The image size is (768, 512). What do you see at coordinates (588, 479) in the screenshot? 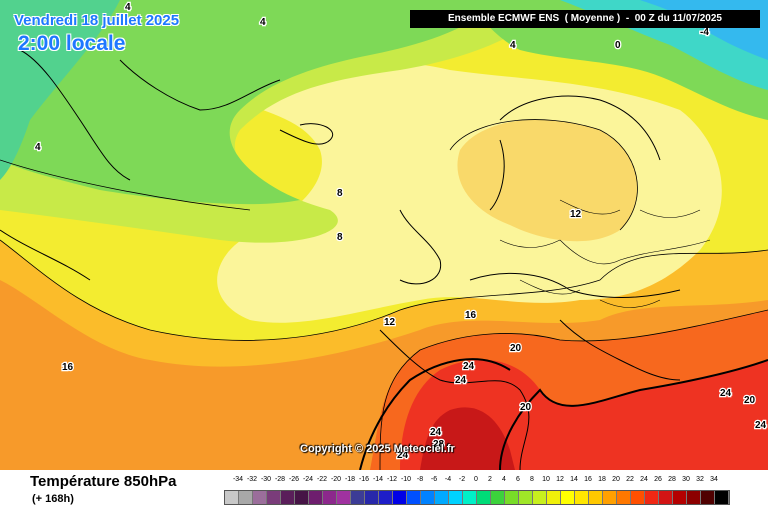
I see `color-scale-tick: 16` at bounding box center [588, 479].